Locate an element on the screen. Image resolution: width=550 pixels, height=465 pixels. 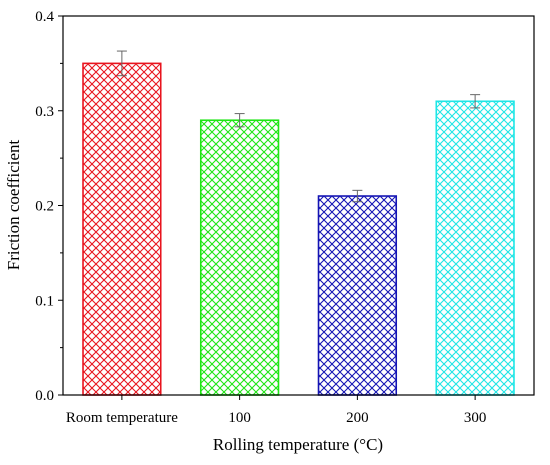
x-tick-label-2: 200 is located at coordinates (357, 418).